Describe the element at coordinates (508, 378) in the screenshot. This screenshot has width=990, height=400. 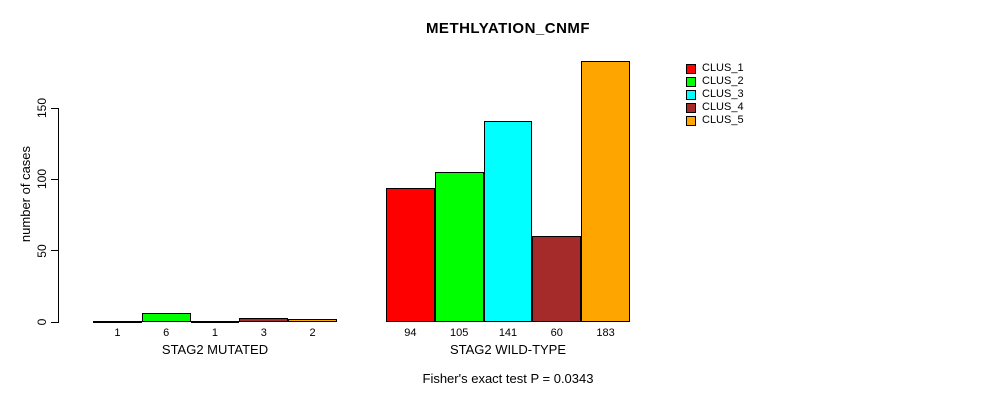
I see `fisher-test-caption: Fisher's exact test P = 0.0343` at that location.